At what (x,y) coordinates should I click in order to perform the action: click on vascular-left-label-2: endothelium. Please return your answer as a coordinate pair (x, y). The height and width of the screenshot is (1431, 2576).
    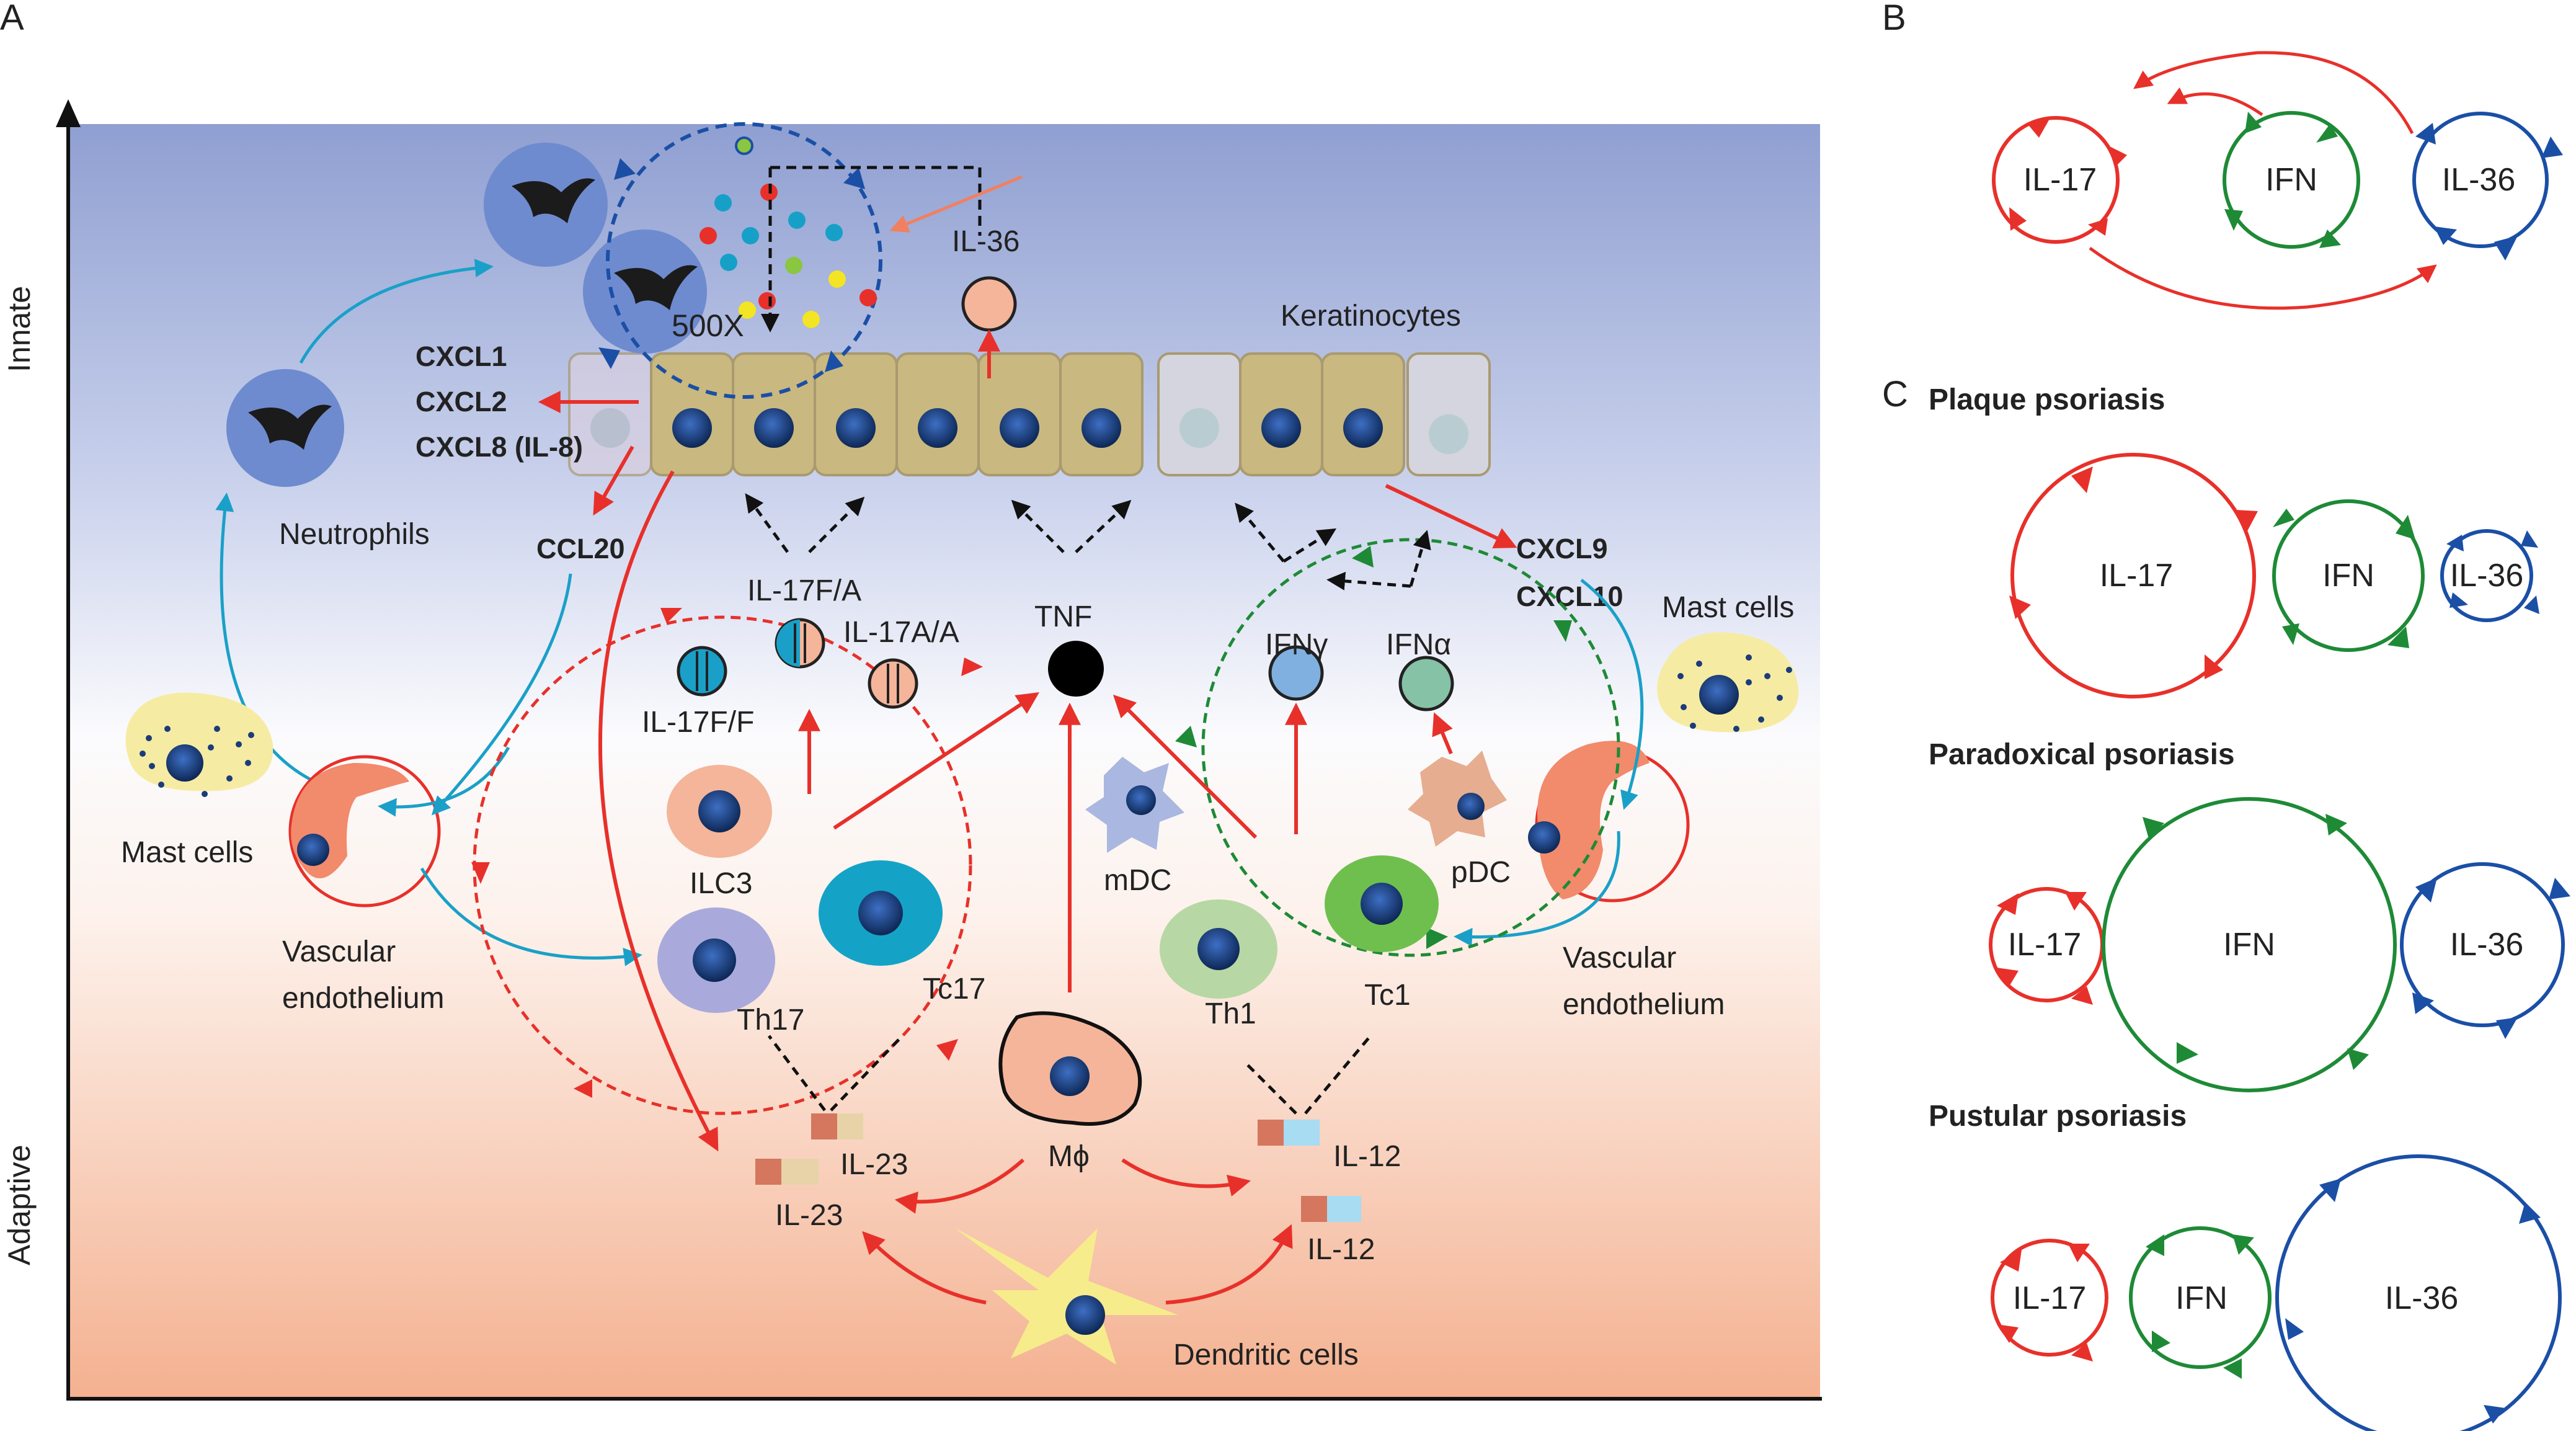
    Looking at the image, I should click on (363, 999).